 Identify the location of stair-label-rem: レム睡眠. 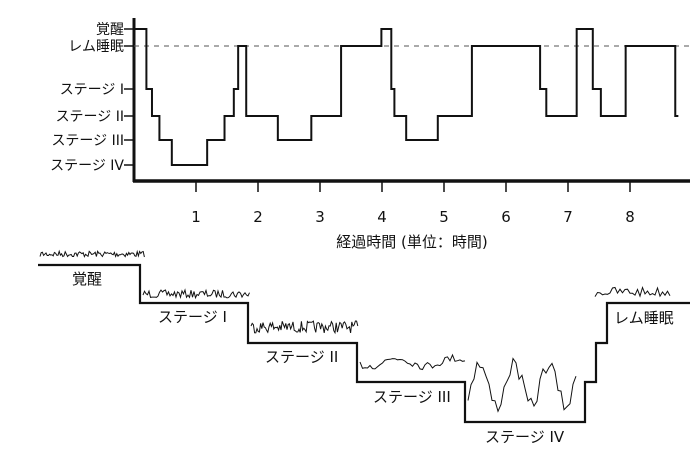
(644, 318).